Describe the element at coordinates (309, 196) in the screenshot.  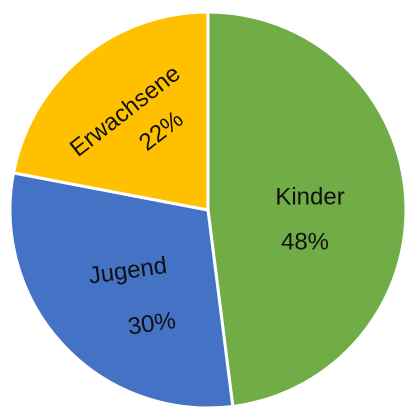
I see `slice-label: Kinder` at that location.